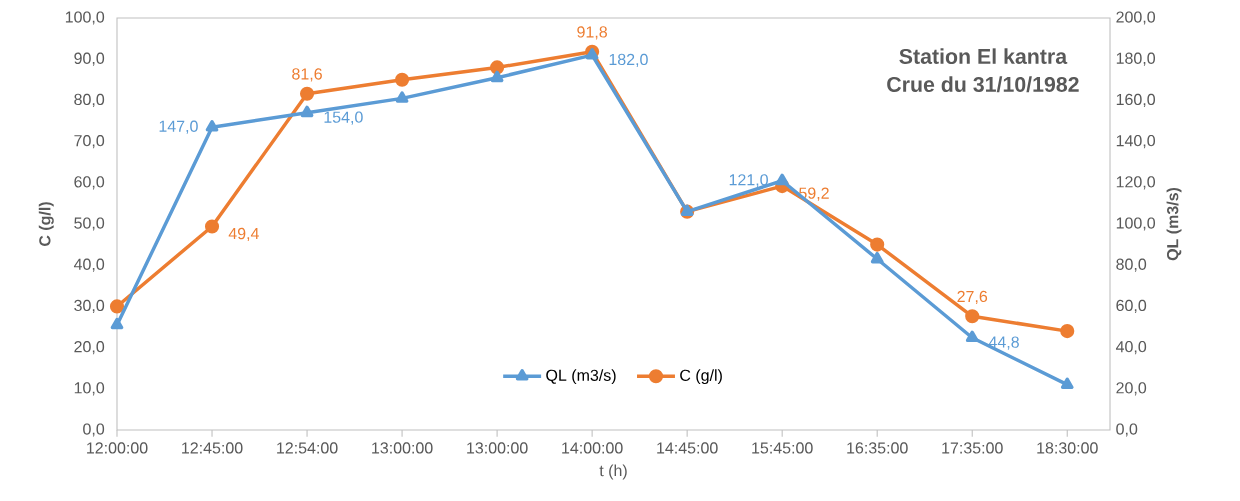 The height and width of the screenshot is (501, 1240). What do you see at coordinates (782, 448) in the screenshot?
I see `x-tick-label: 15:45:00` at bounding box center [782, 448].